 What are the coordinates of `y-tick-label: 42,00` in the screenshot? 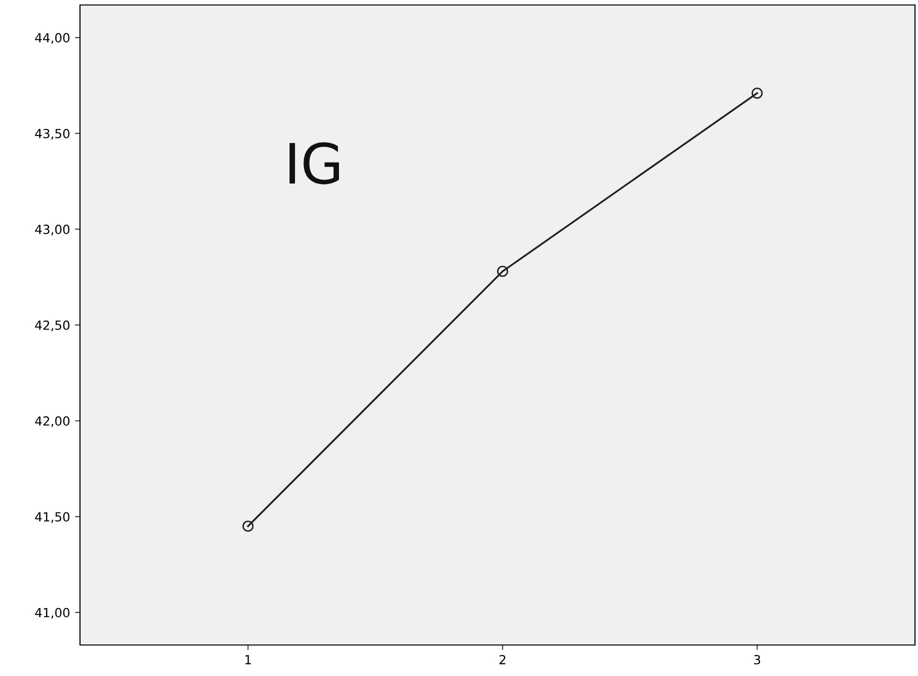 It's located at (52, 422).